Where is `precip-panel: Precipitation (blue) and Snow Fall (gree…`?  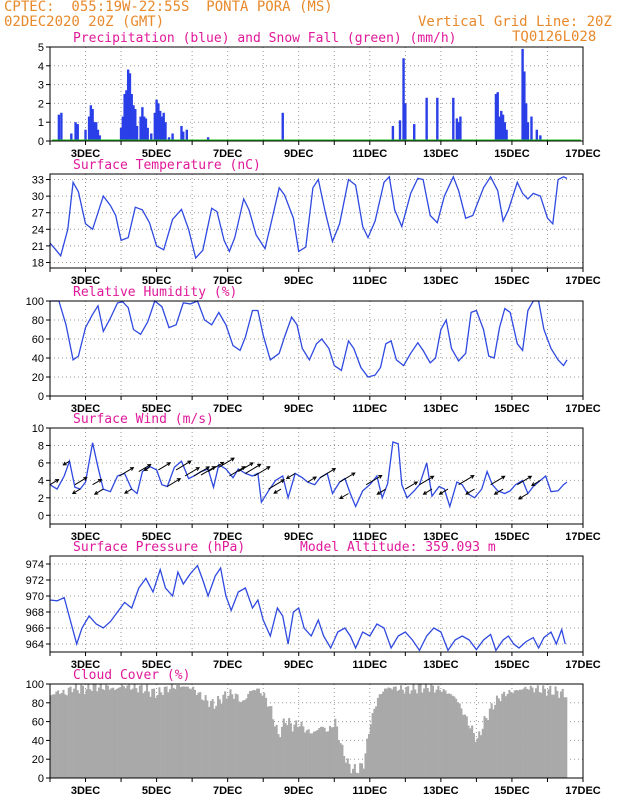
precip-panel: Precipitation (blue) and Snow Fall (gree… is located at coordinates (319, 95).